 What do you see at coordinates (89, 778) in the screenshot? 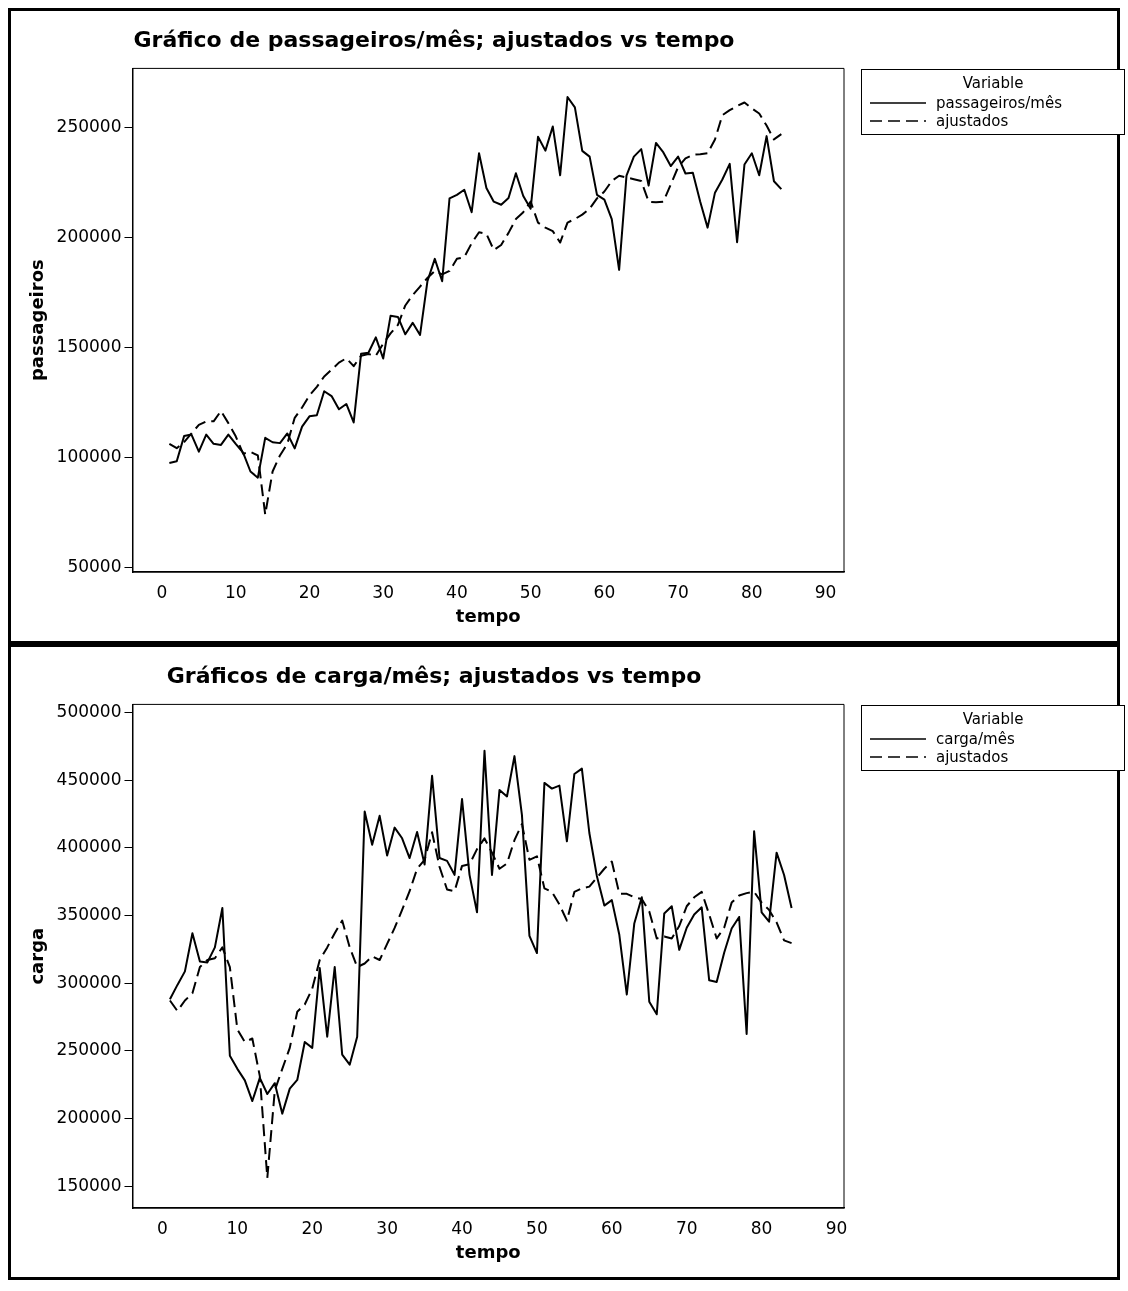
I see `y-tick-label: 450000` at bounding box center [89, 778].